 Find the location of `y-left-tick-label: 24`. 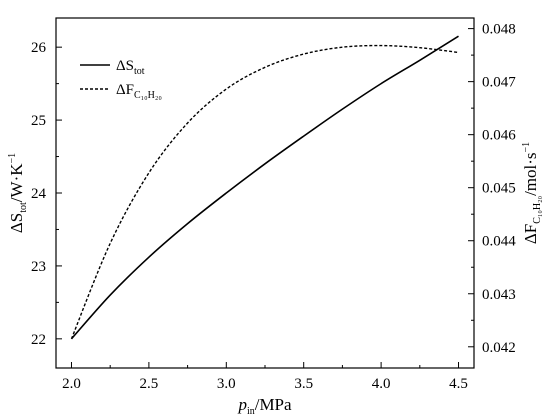

y-left-tick-label: 24 is located at coordinates (39, 194).